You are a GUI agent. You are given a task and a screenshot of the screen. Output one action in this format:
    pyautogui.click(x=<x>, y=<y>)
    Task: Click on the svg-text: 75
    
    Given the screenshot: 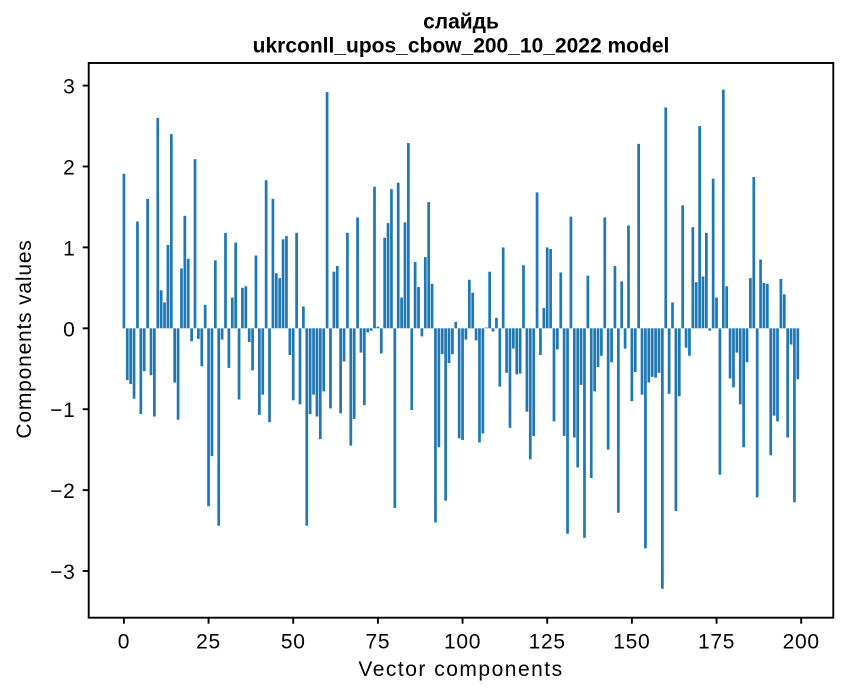 What is the action you would take?
    pyautogui.click(x=378, y=642)
    